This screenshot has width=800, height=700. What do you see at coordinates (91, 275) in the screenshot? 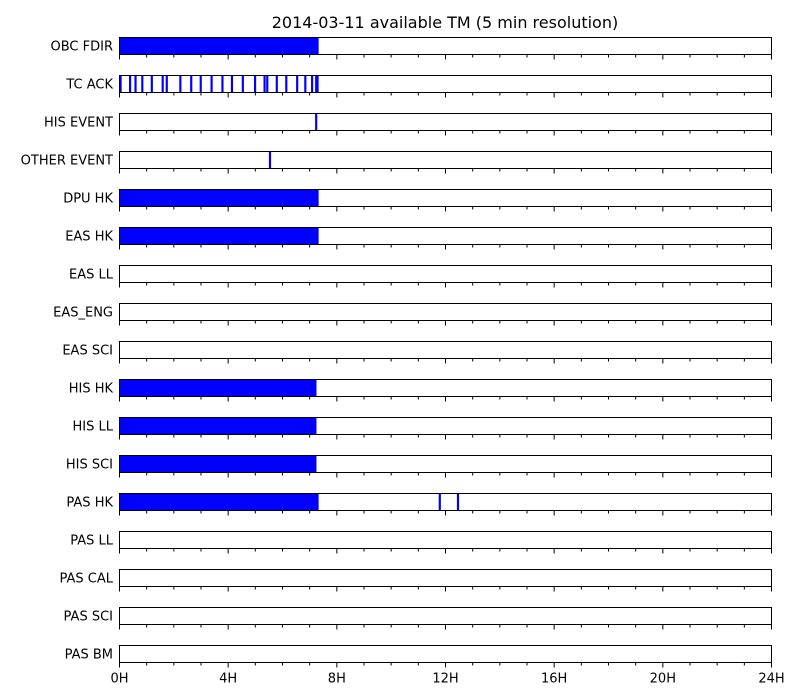
I see `row-label: EAS LL` at bounding box center [91, 275].